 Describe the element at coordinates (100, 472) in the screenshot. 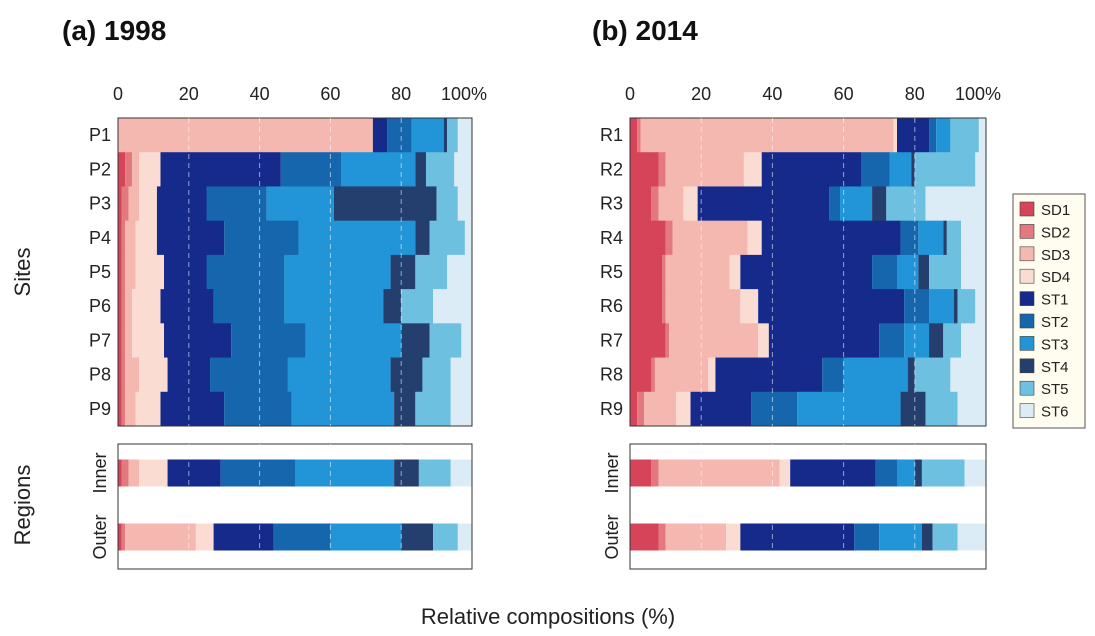

I see `region-label: Inner` at that location.